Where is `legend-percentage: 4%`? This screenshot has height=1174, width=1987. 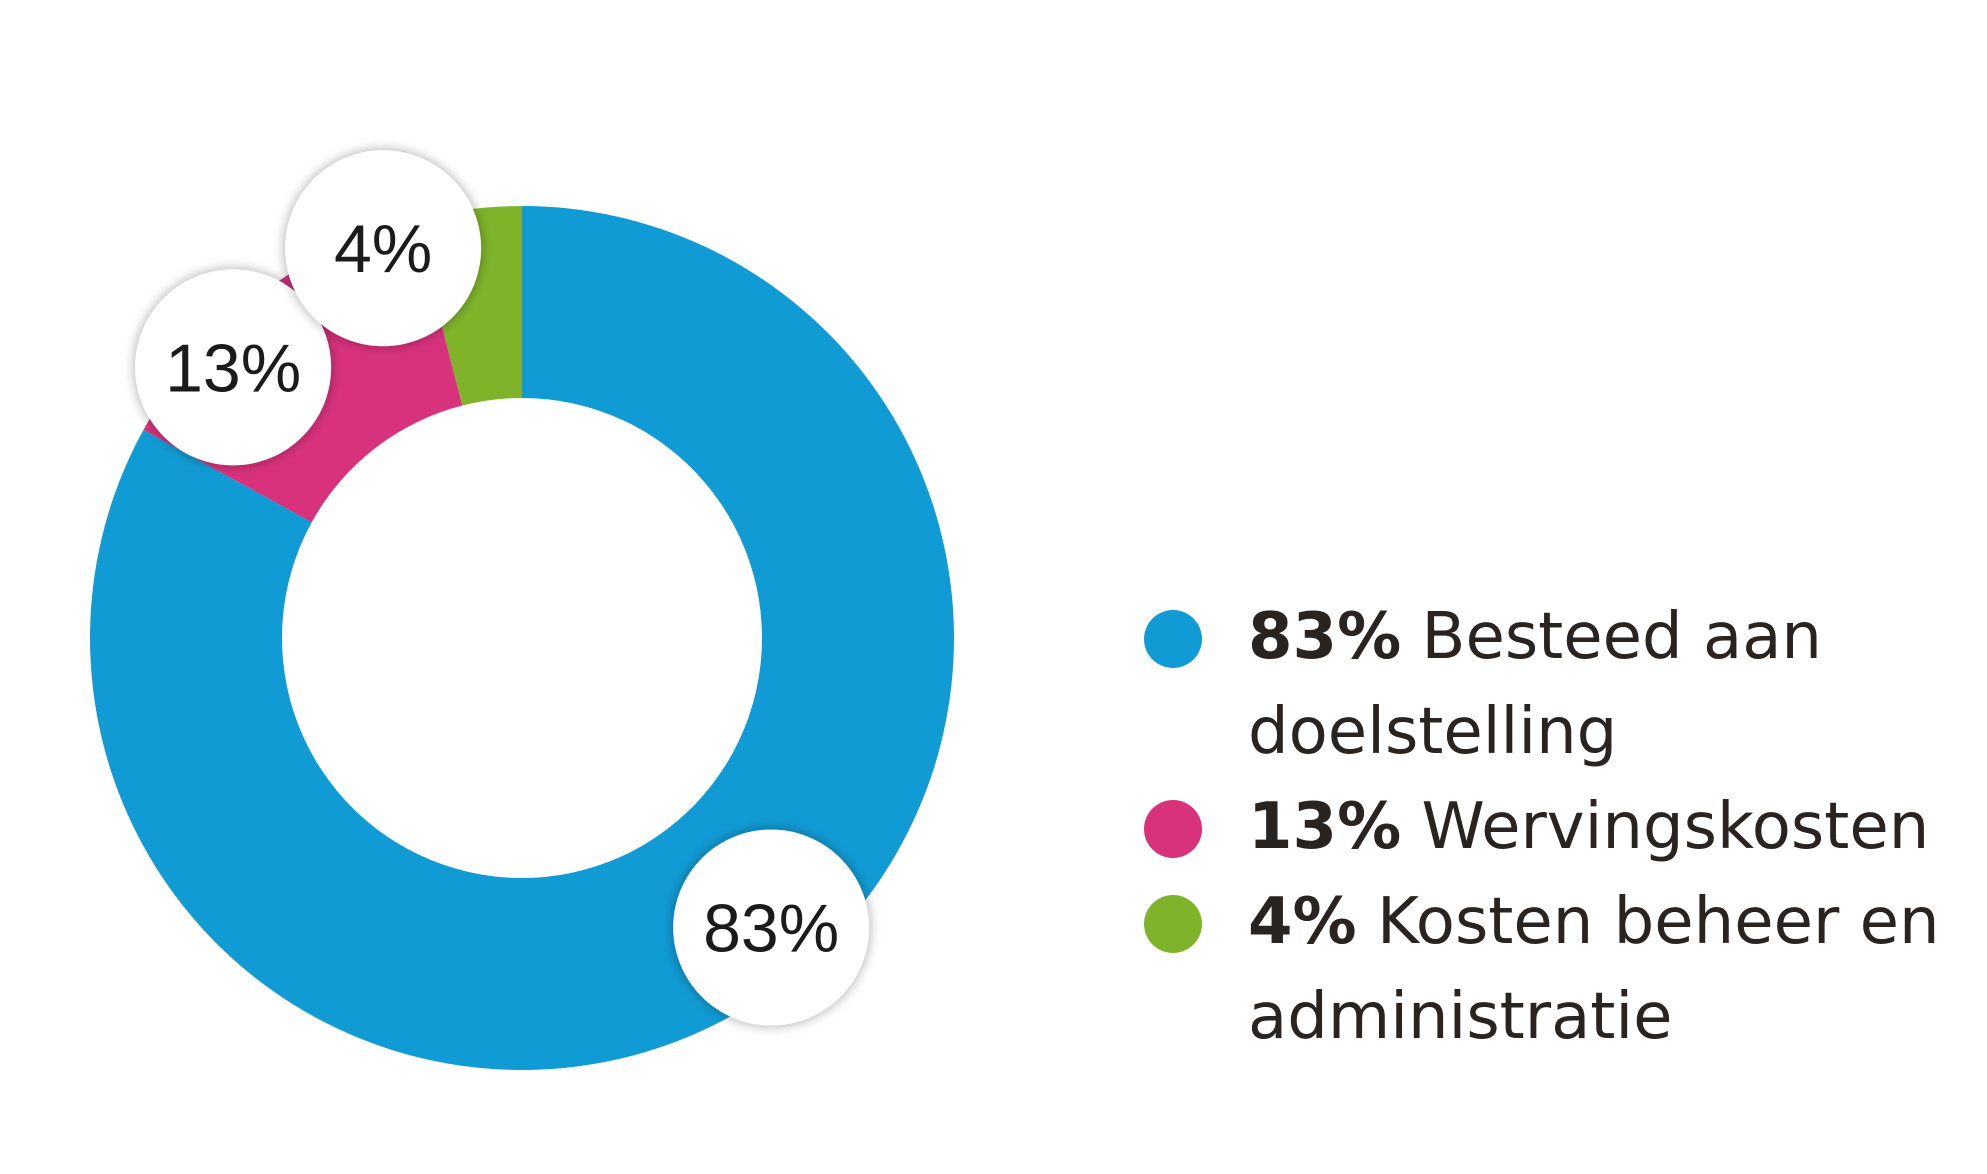
legend-percentage: 4% is located at coordinates (1302, 922).